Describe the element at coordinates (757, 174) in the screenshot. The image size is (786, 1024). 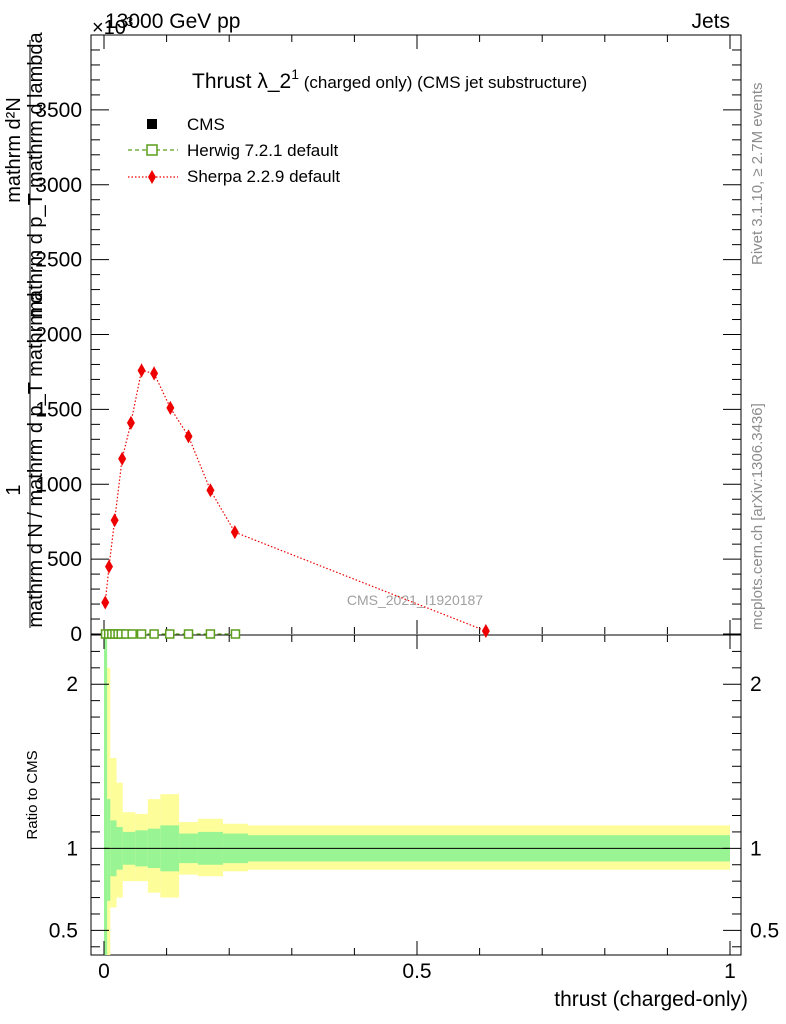
I see `rivet-version-label: Rivet 3.1.10, ≥ 2.7M events` at that location.